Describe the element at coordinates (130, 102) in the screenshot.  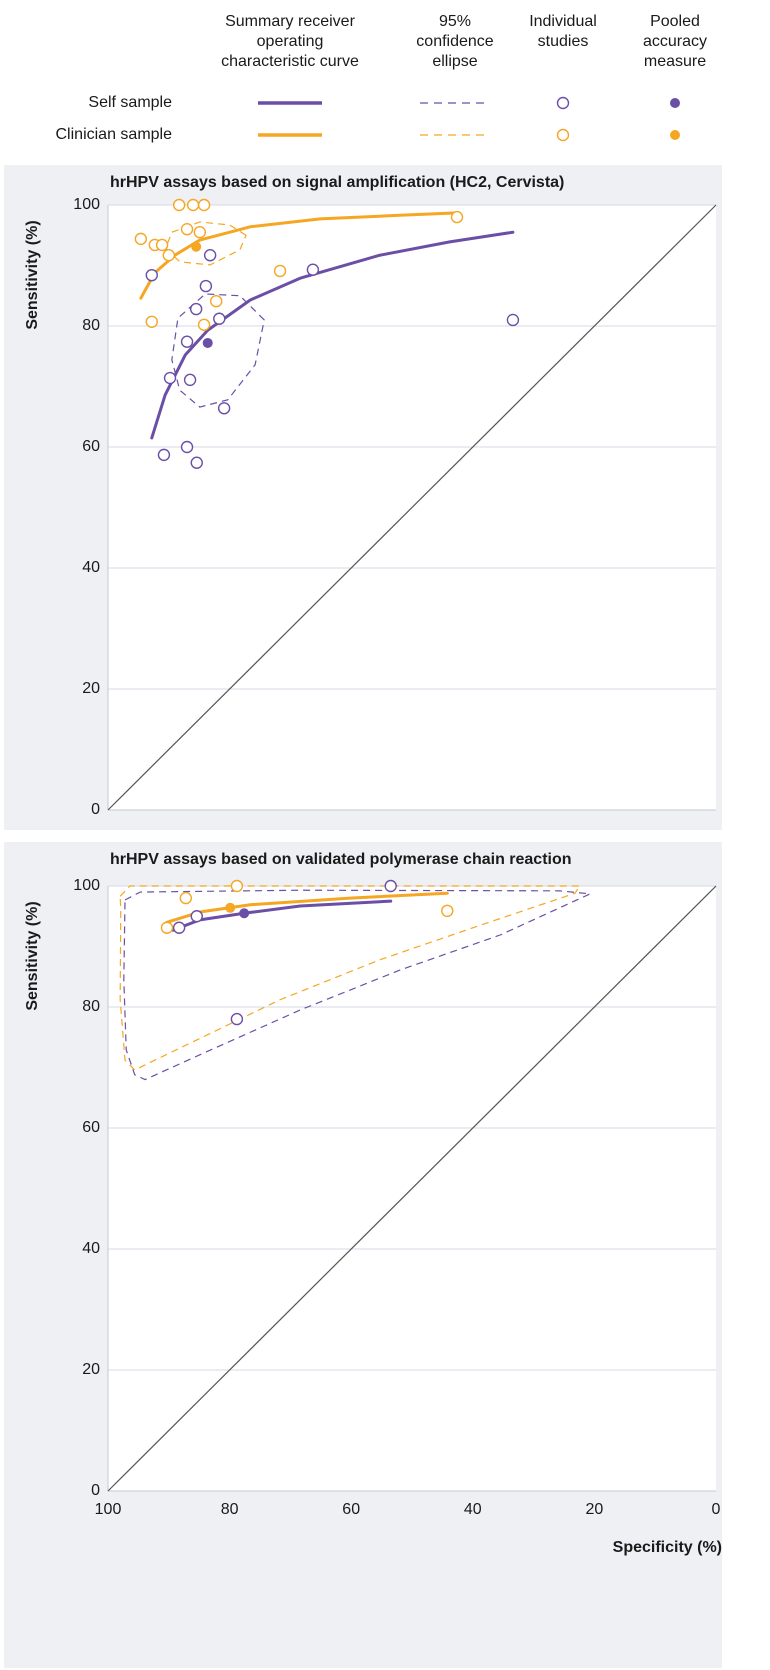
I see `legend-label: Self sample` at that location.